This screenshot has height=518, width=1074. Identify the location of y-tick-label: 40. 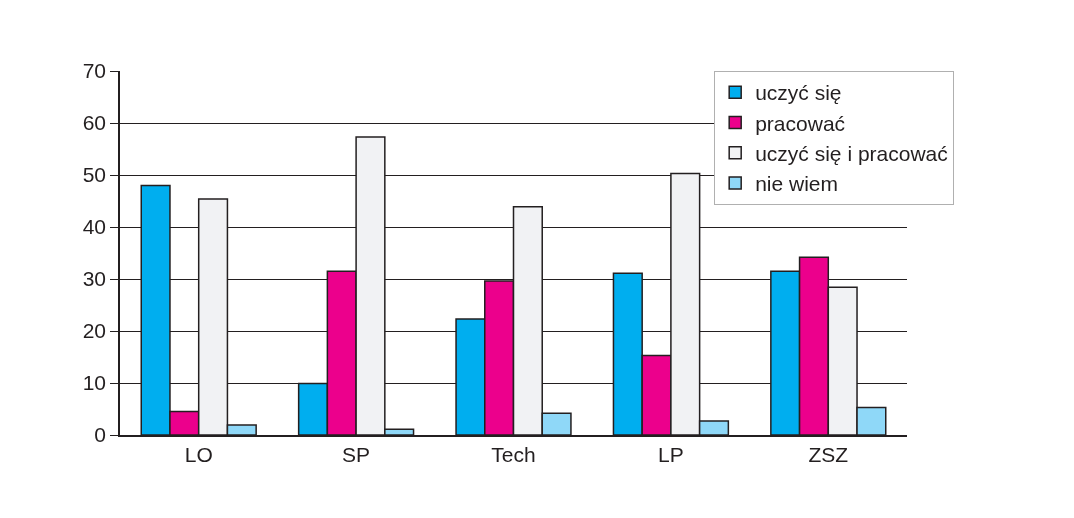
(94, 227).